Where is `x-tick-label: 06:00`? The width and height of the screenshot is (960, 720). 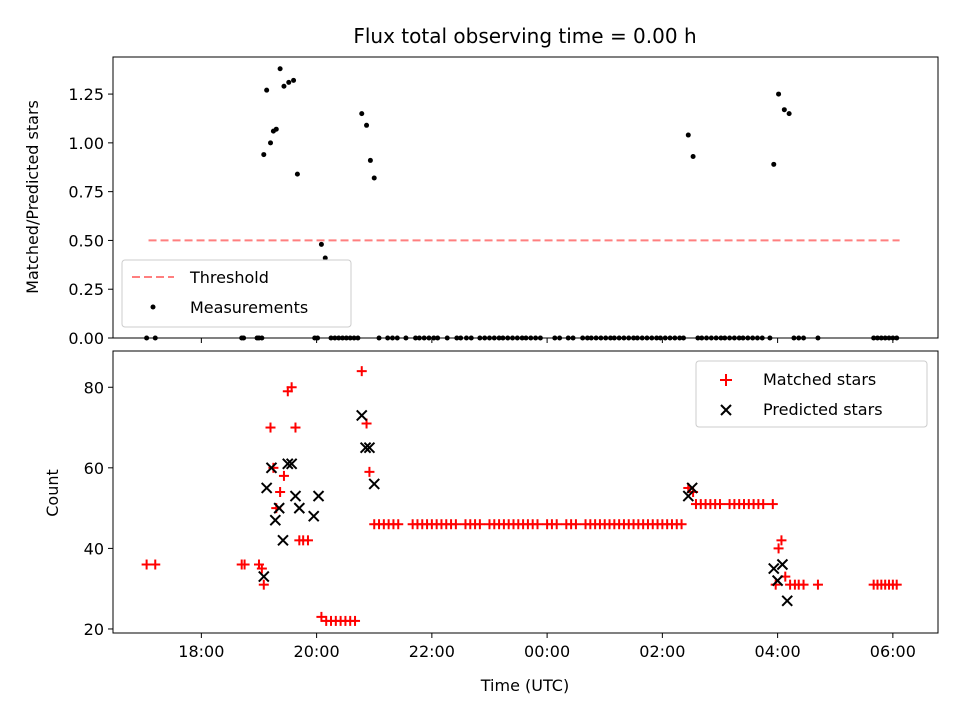 x-tick-label: 06:00 is located at coordinates (893, 651).